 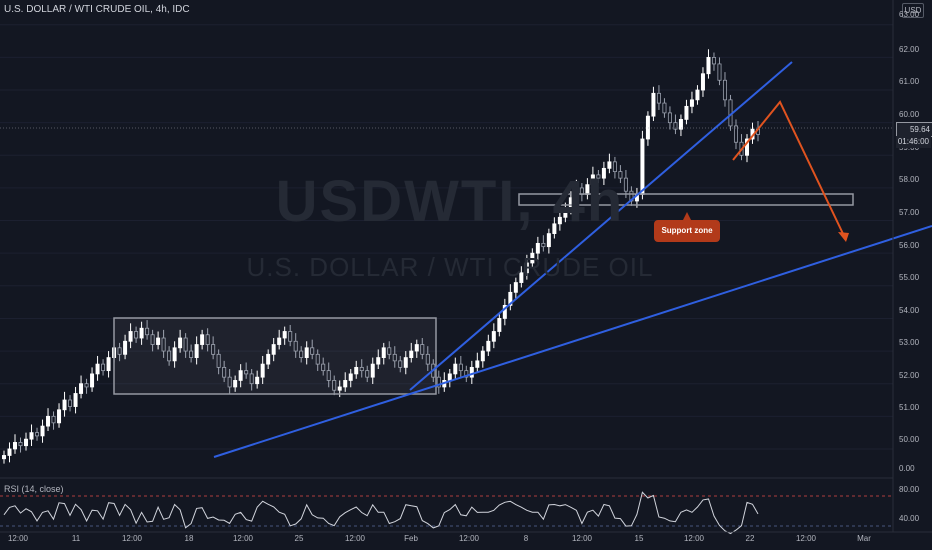 I want to click on rsi-line, so click(x=381, y=513).